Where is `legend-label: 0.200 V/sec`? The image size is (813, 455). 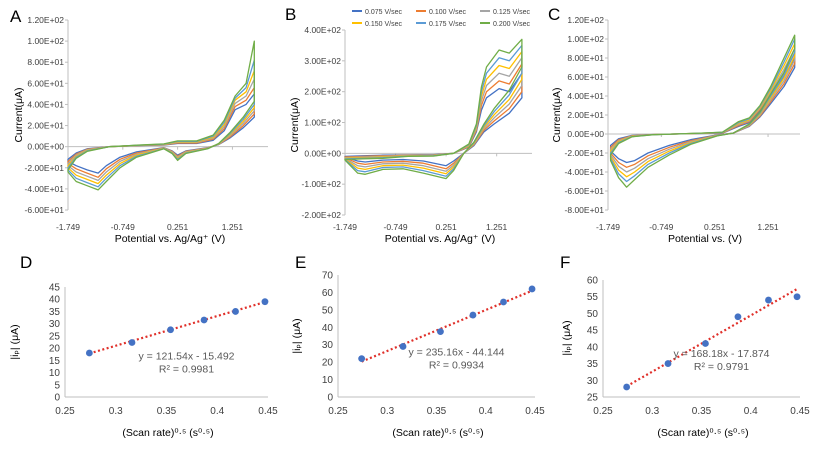 legend-label: 0.200 V/sec is located at coordinates (511, 24).